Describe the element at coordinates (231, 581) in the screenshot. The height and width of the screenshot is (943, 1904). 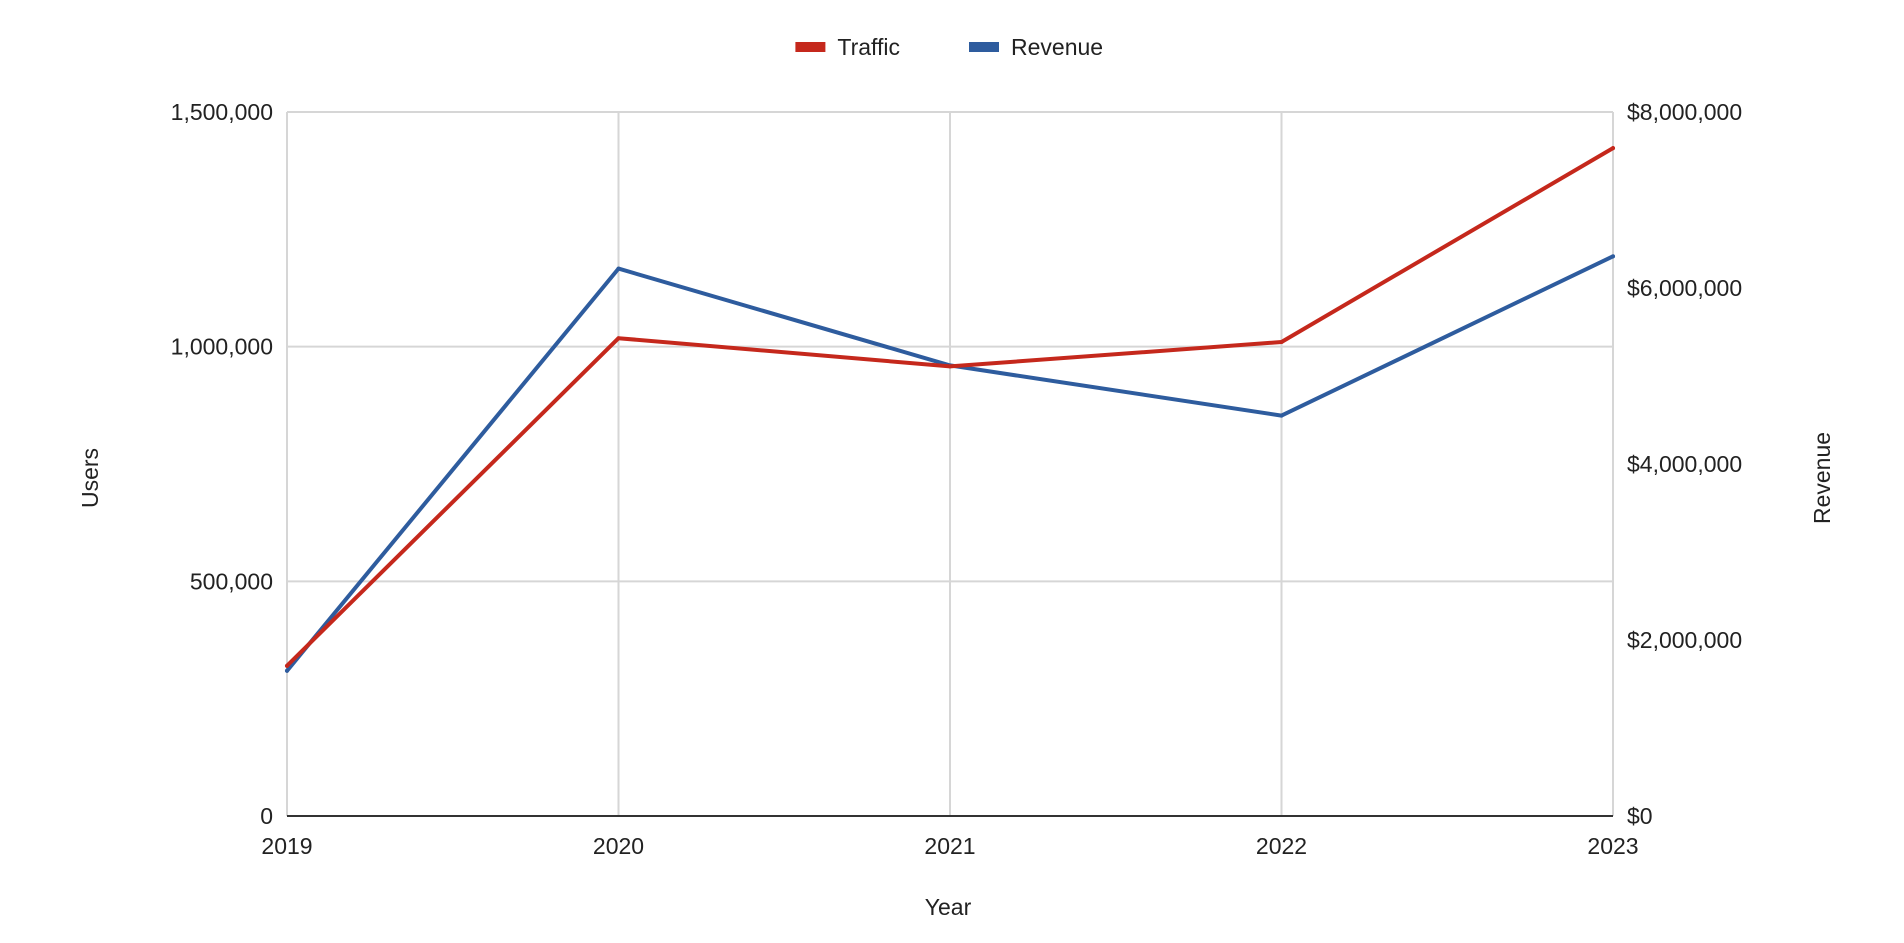
I see `y-left-tick-label: 500,000` at that location.